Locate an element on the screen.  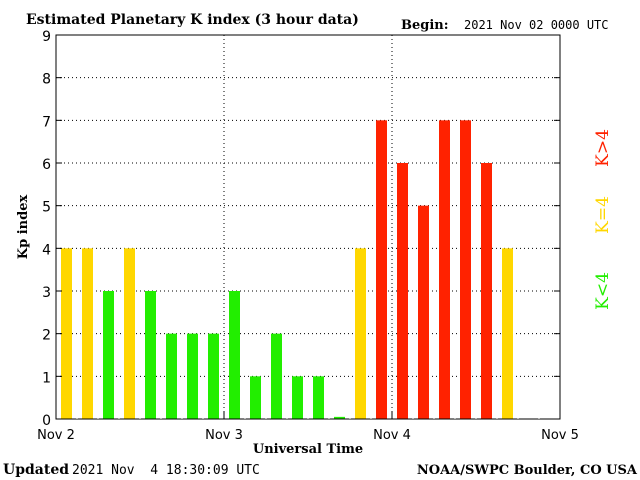
y-tick-label: 1 is located at coordinates (46, 378).